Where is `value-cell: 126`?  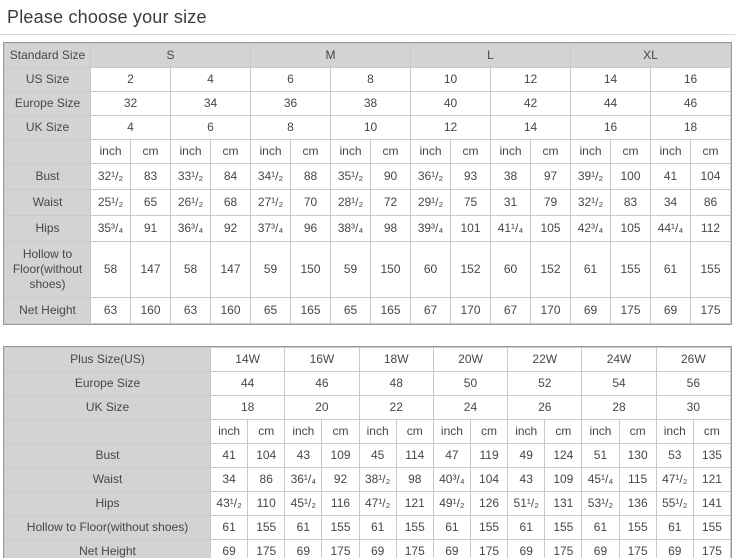
value-cell: 126 is located at coordinates (489, 503).